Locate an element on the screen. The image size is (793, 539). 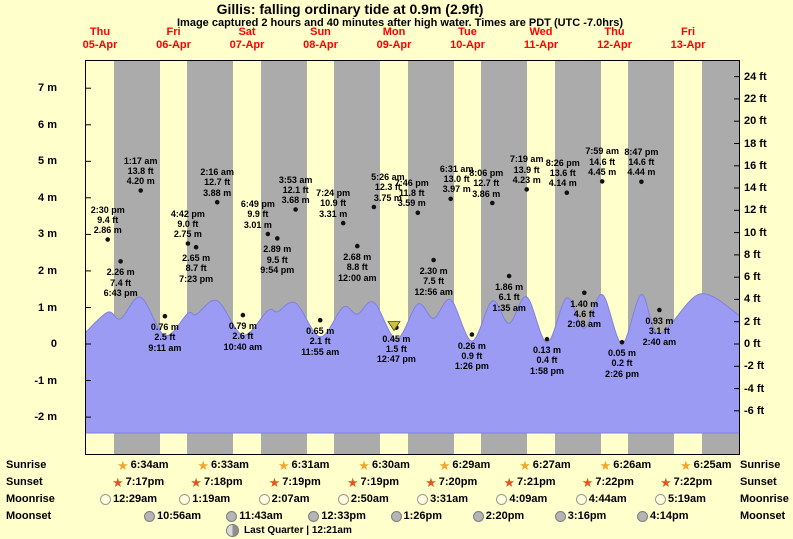
moonset-time-text: 10:56am is located at coordinates (179, 516).